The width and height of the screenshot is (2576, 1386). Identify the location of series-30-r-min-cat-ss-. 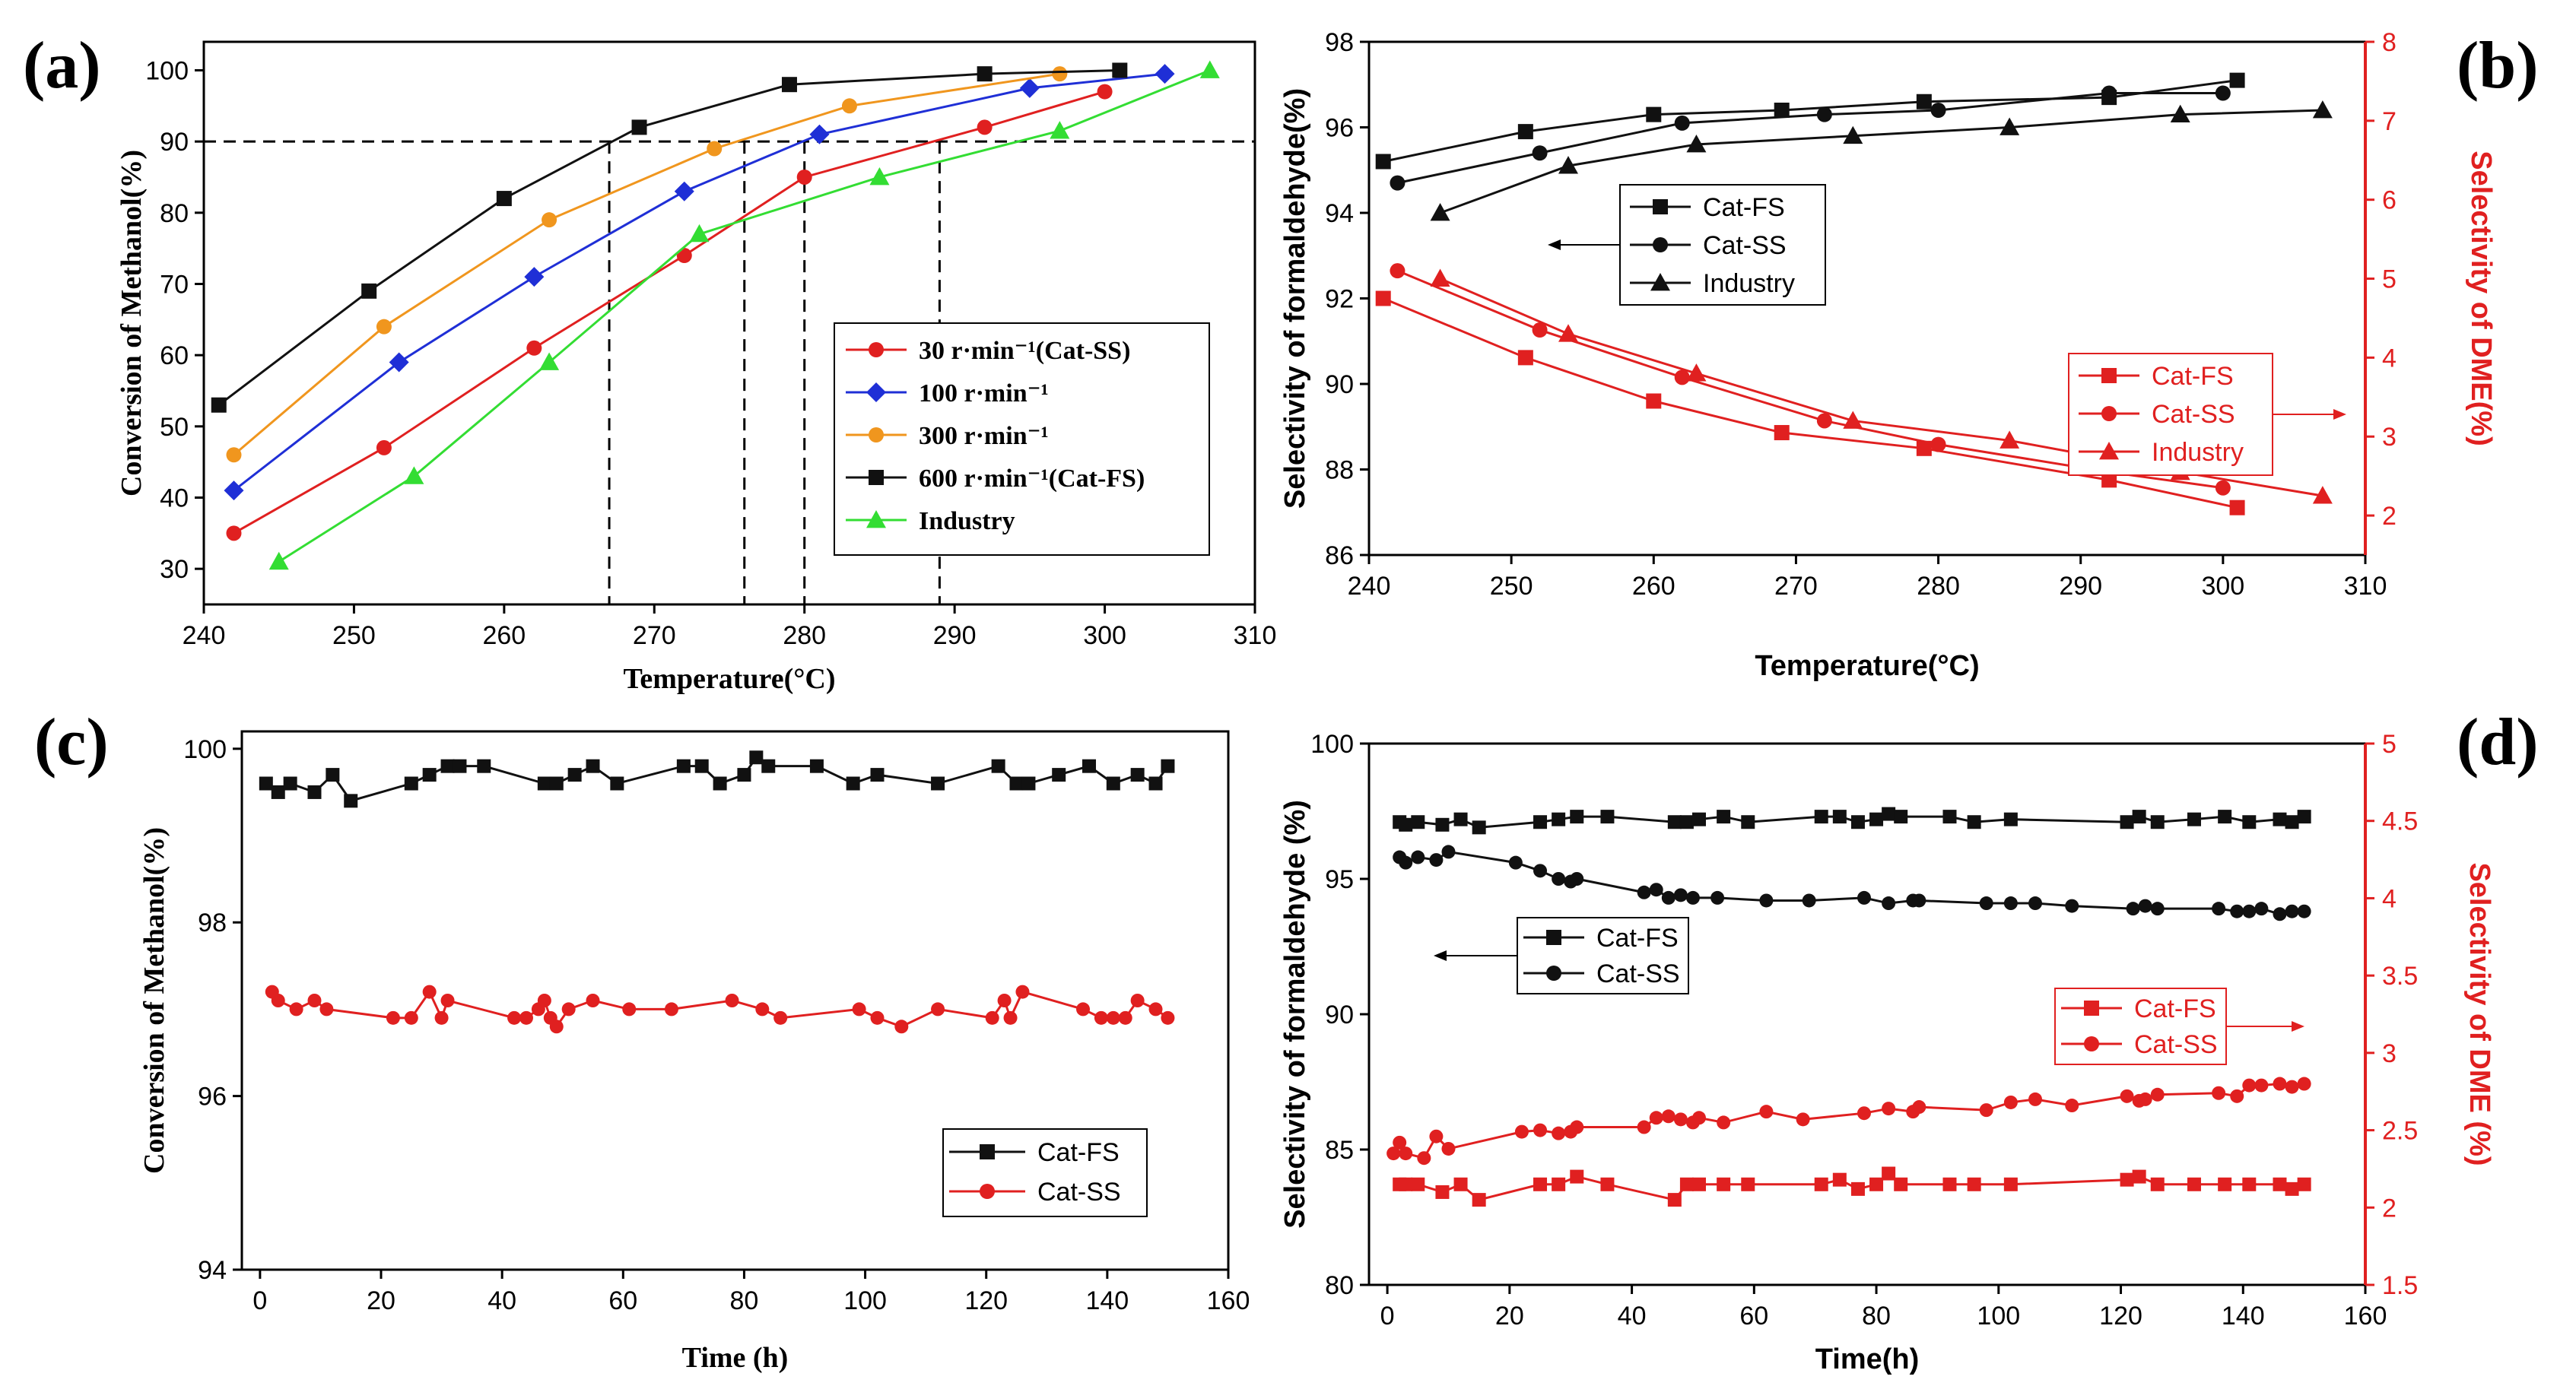
(669, 312).